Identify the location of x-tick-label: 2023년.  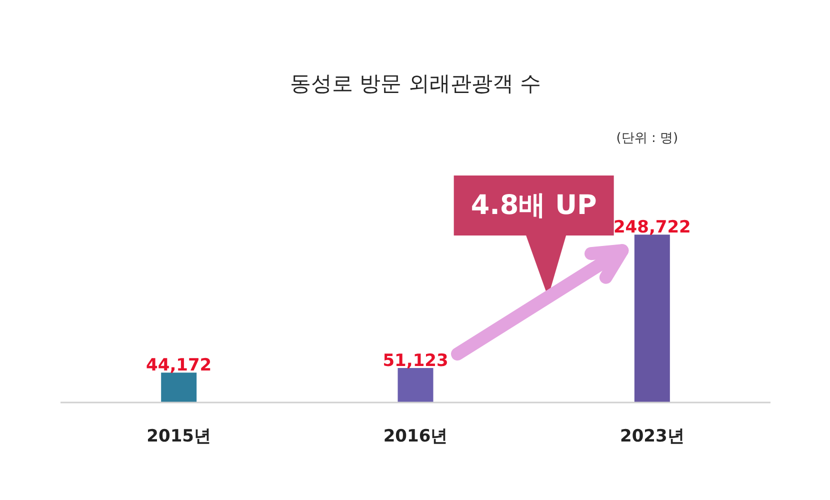
(652, 436).